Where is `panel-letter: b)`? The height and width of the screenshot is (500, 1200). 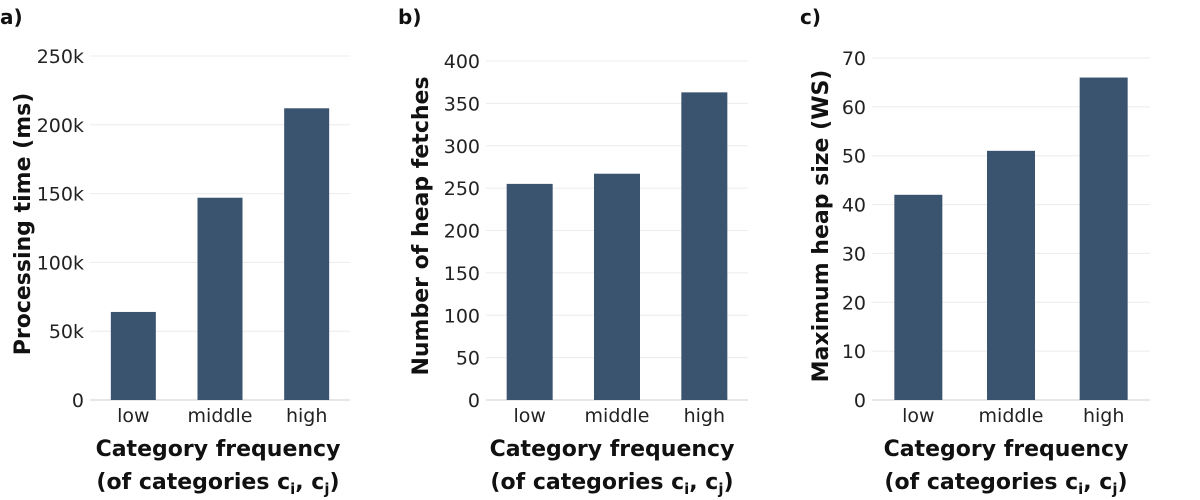 panel-letter: b) is located at coordinates (409, 17).